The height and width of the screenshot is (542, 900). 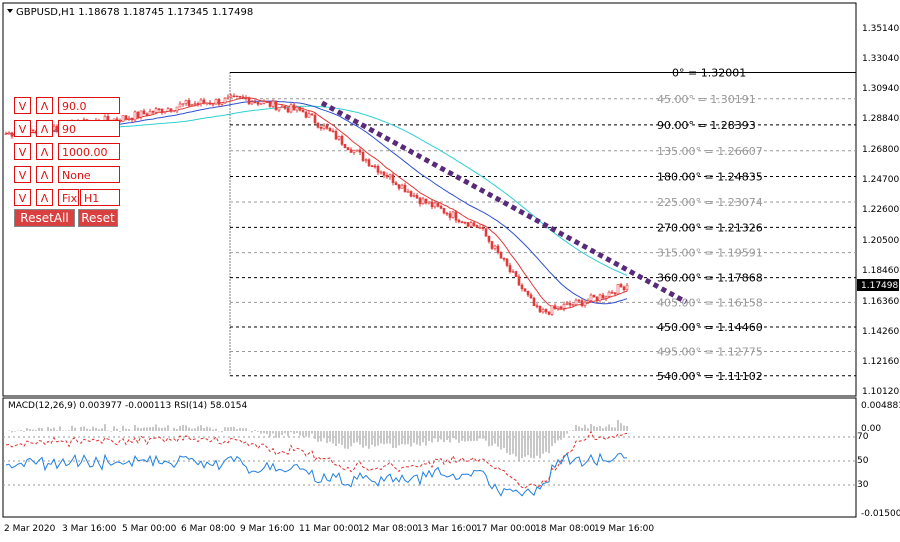 What do you see at coordinates (89, 105) in the screenshot?
I see `angle-input: 90.0` at bounding box center [89, 105].